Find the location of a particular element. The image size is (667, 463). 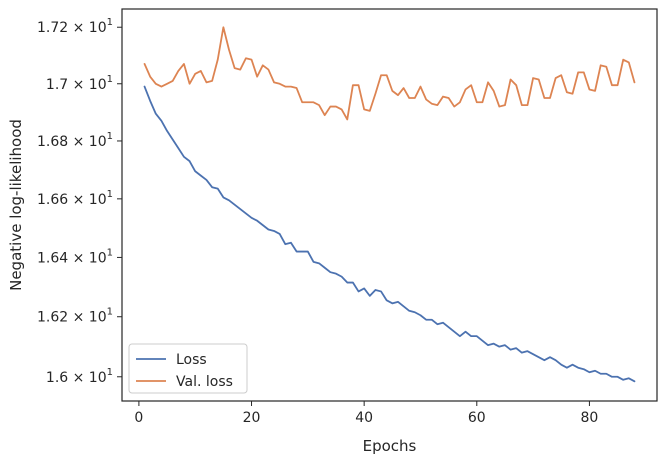

x-tick-label: 40 is located at coordinates (364, 418).